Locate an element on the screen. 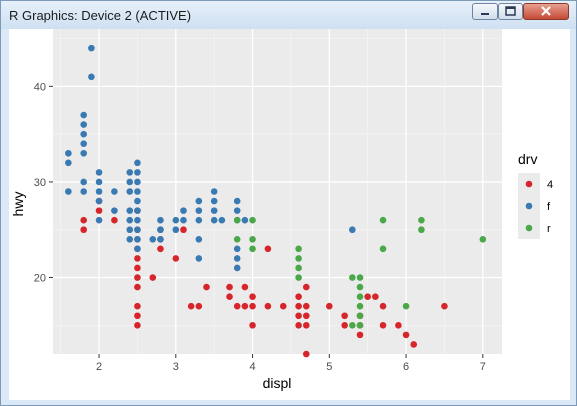 This screenshot has height=406, width=577. x-tick-label: 2 is located at coordinates (99, 367).